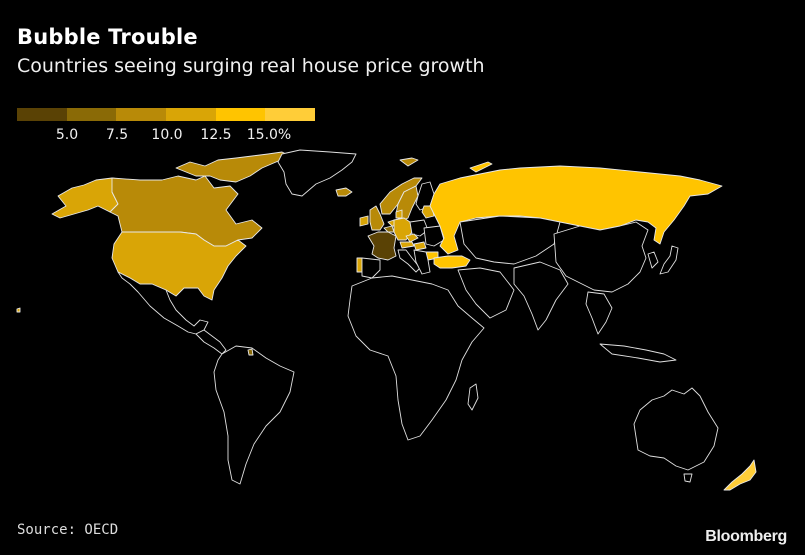 This screenshot has height=555, width=805. Describe the element at coordinates (601, 257) in the screenshot. I see `country-china` at that location.